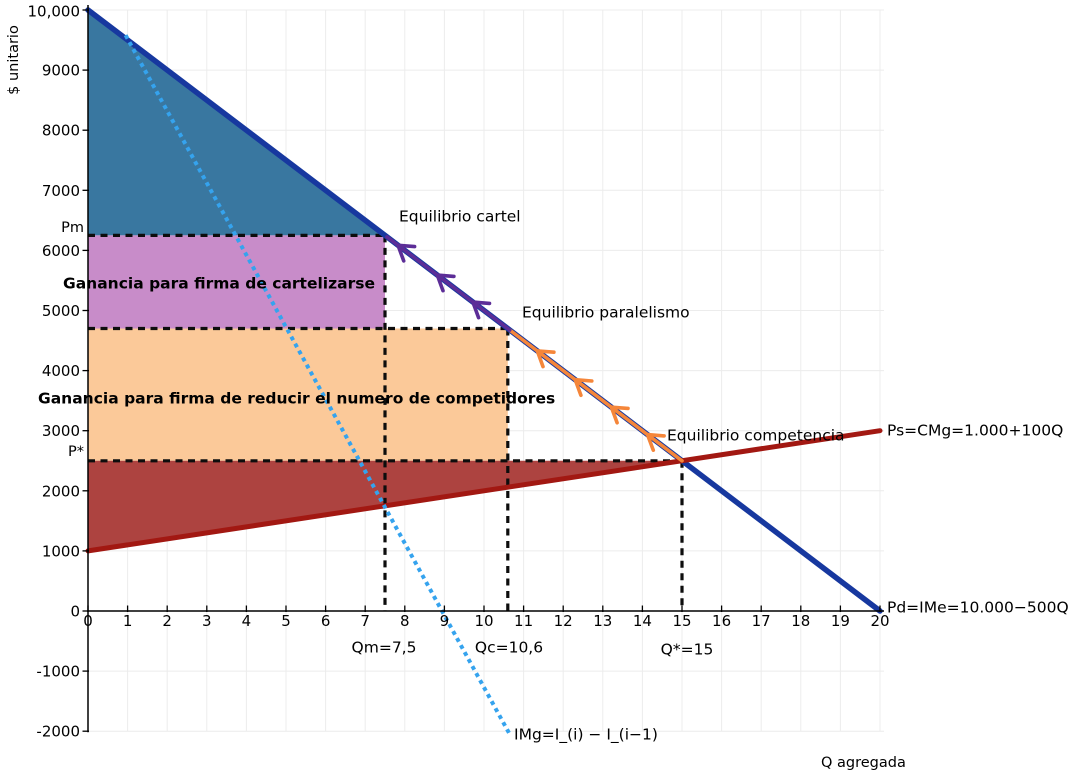  What do you see at coordinates (484, 491) in the screenshot?
I see `supply-line` at bounding box center [484, 491].